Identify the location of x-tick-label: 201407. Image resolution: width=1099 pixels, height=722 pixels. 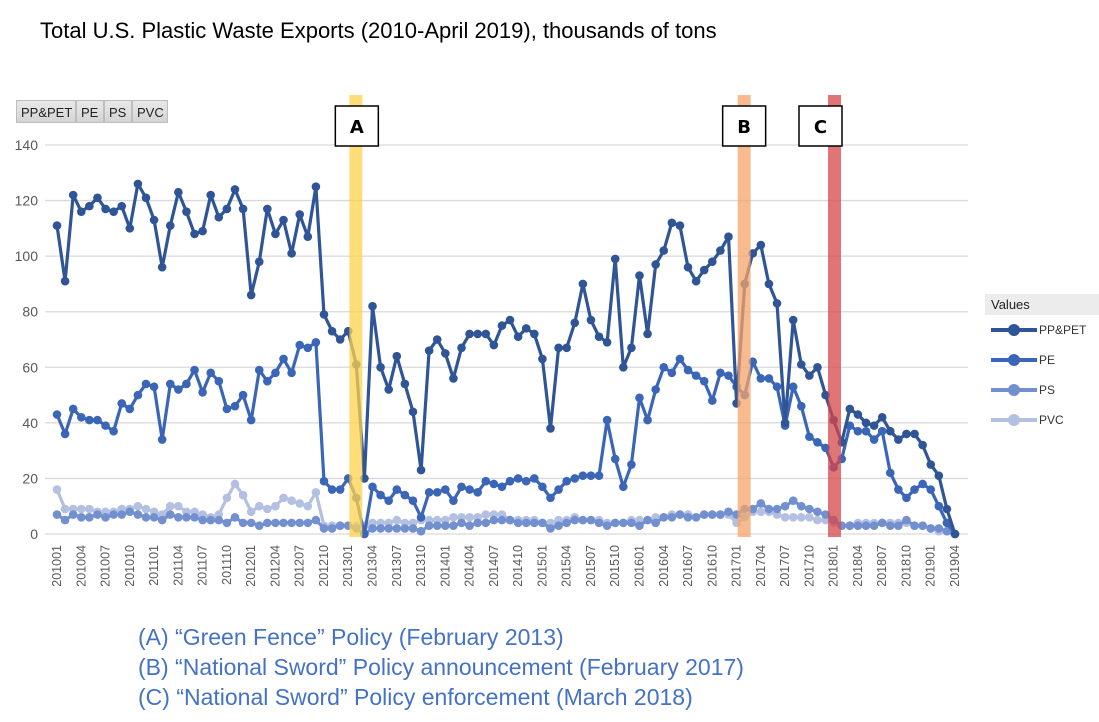
(494, 566).